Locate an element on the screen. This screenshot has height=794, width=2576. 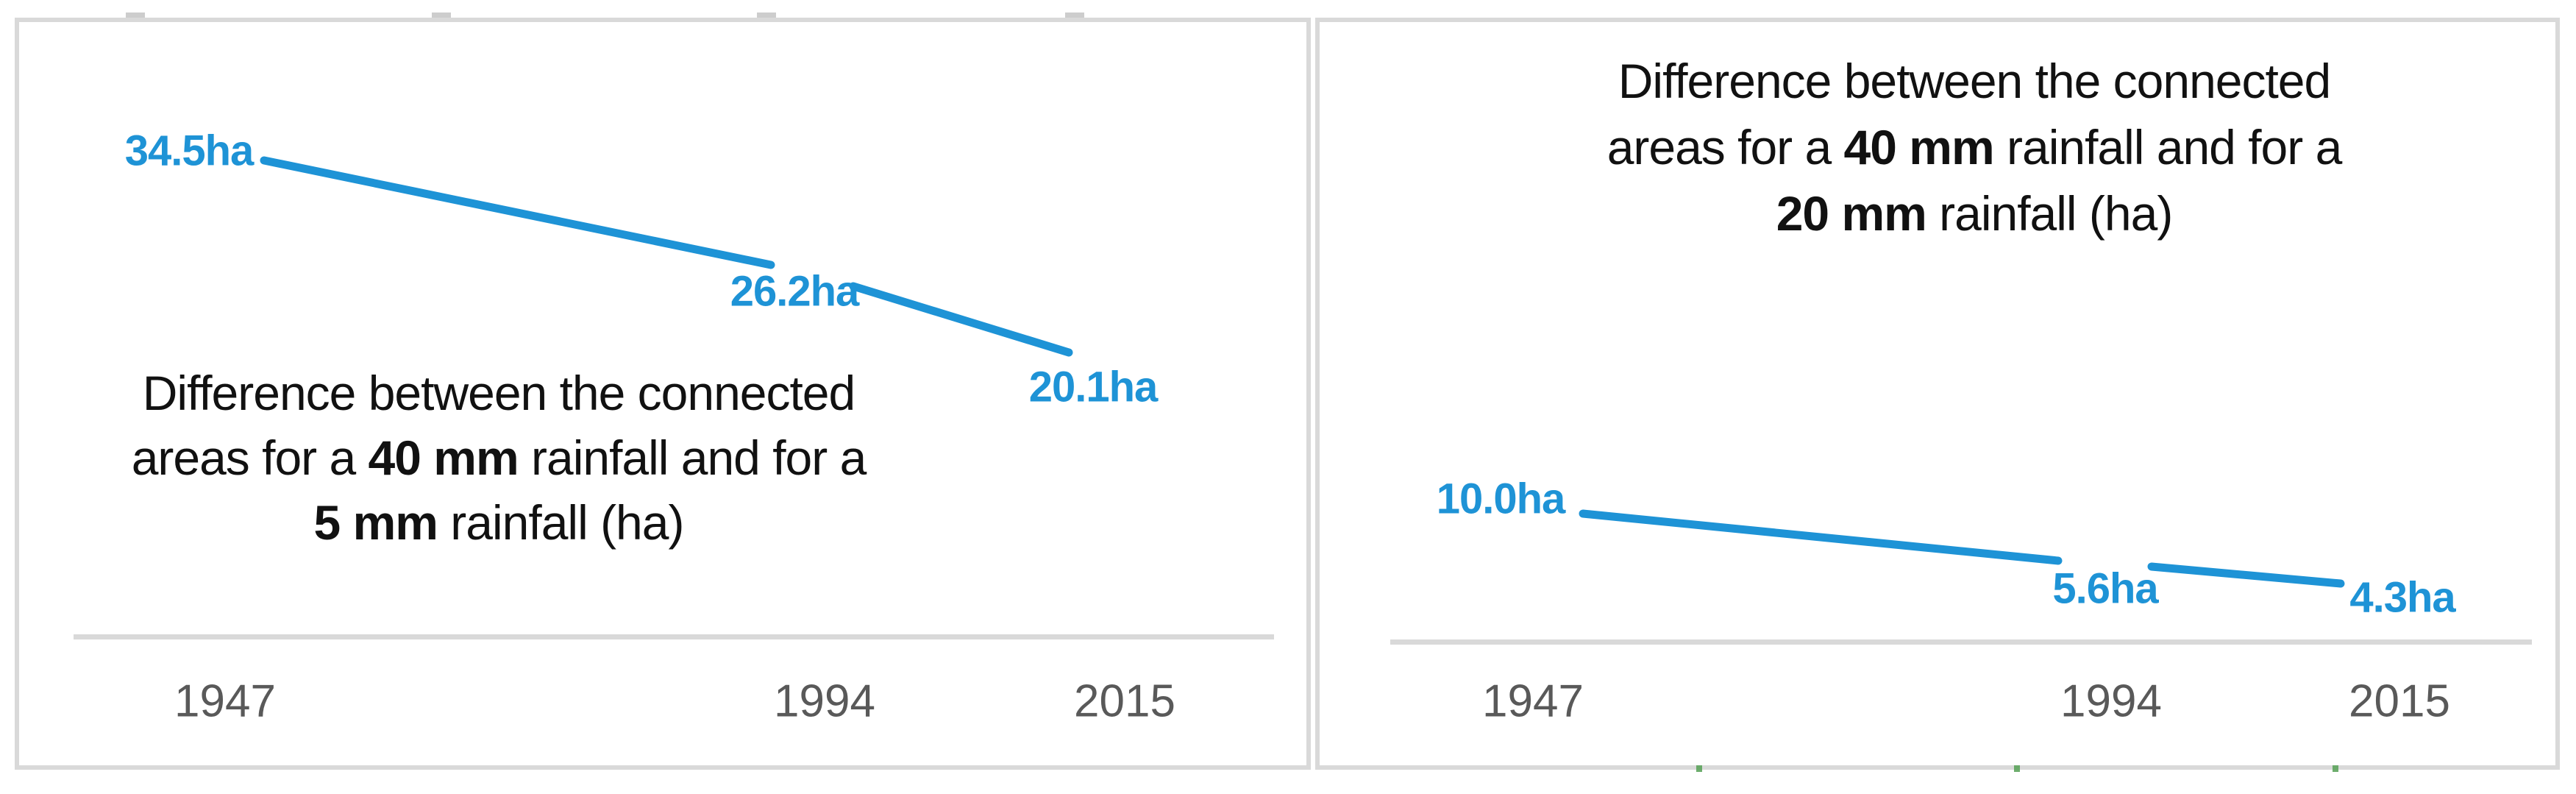
right-chart-title-line1: Difference between the connected is located at coordinates (1974, 81).